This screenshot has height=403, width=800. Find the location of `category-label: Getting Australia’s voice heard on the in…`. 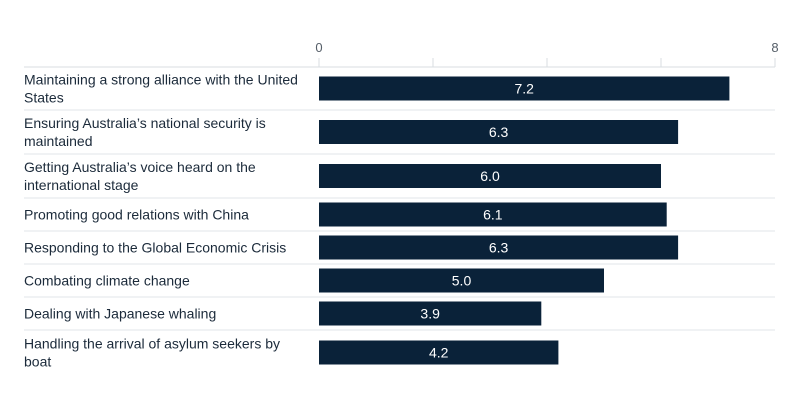

category-label: Getting Australia’s voice heard on the in… is located at coordinates (140, 176).